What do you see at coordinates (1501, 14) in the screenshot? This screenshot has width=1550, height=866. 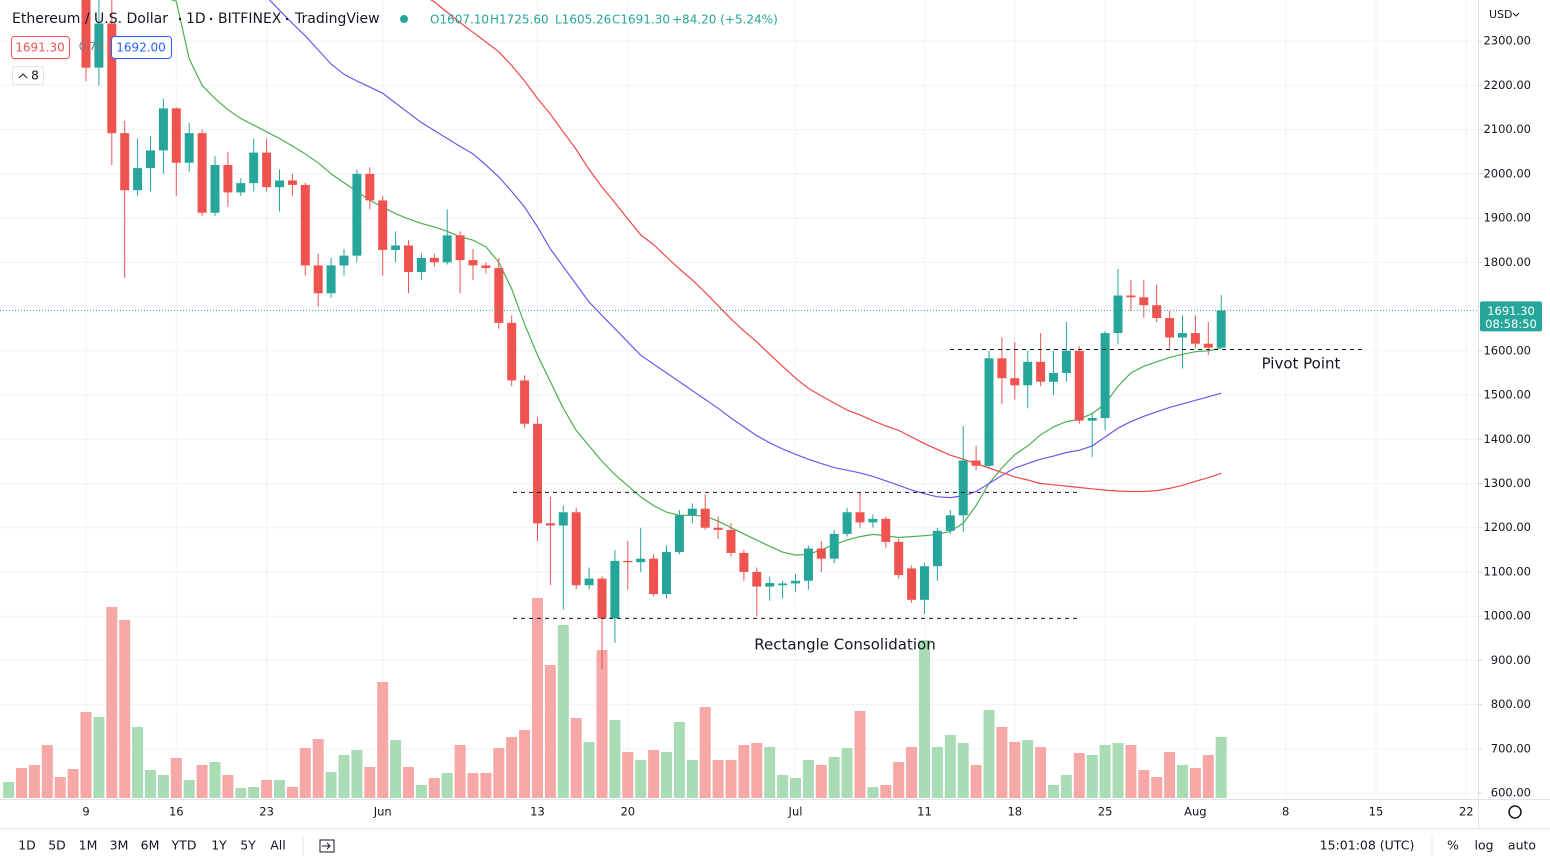 I see `currency: USD` at bounding box center [1501, 14].